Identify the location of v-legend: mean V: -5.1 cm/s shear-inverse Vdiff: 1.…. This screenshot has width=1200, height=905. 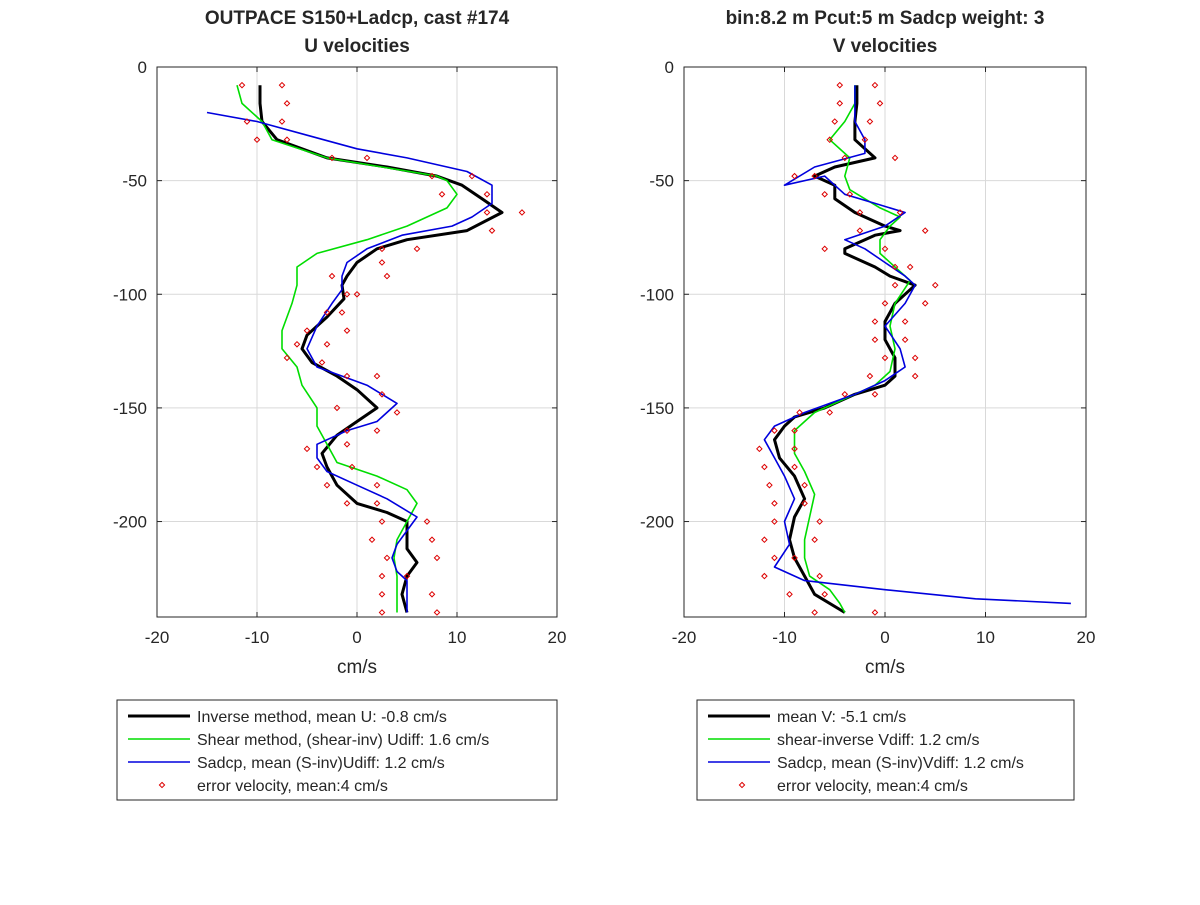
(885, 750).